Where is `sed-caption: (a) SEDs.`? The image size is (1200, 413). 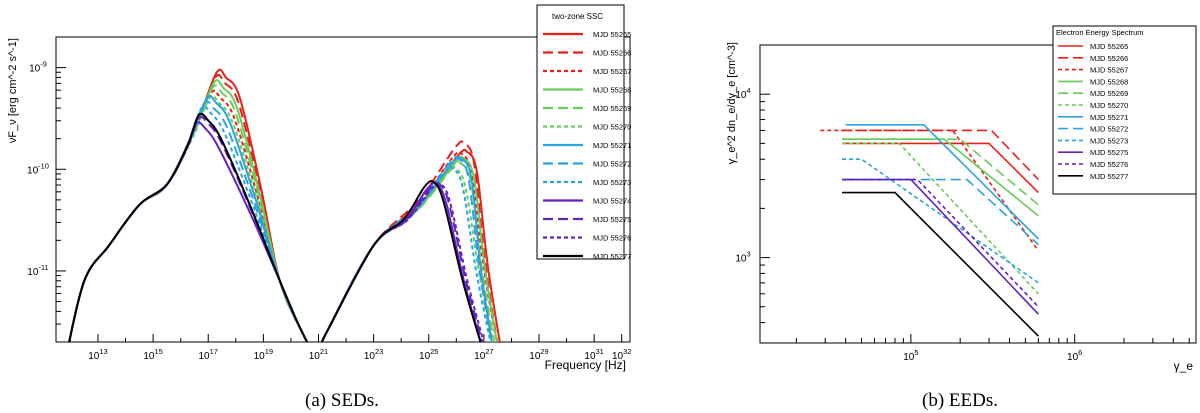 sed-caption: (a) SEDs. is located at coordinates (342, 400).